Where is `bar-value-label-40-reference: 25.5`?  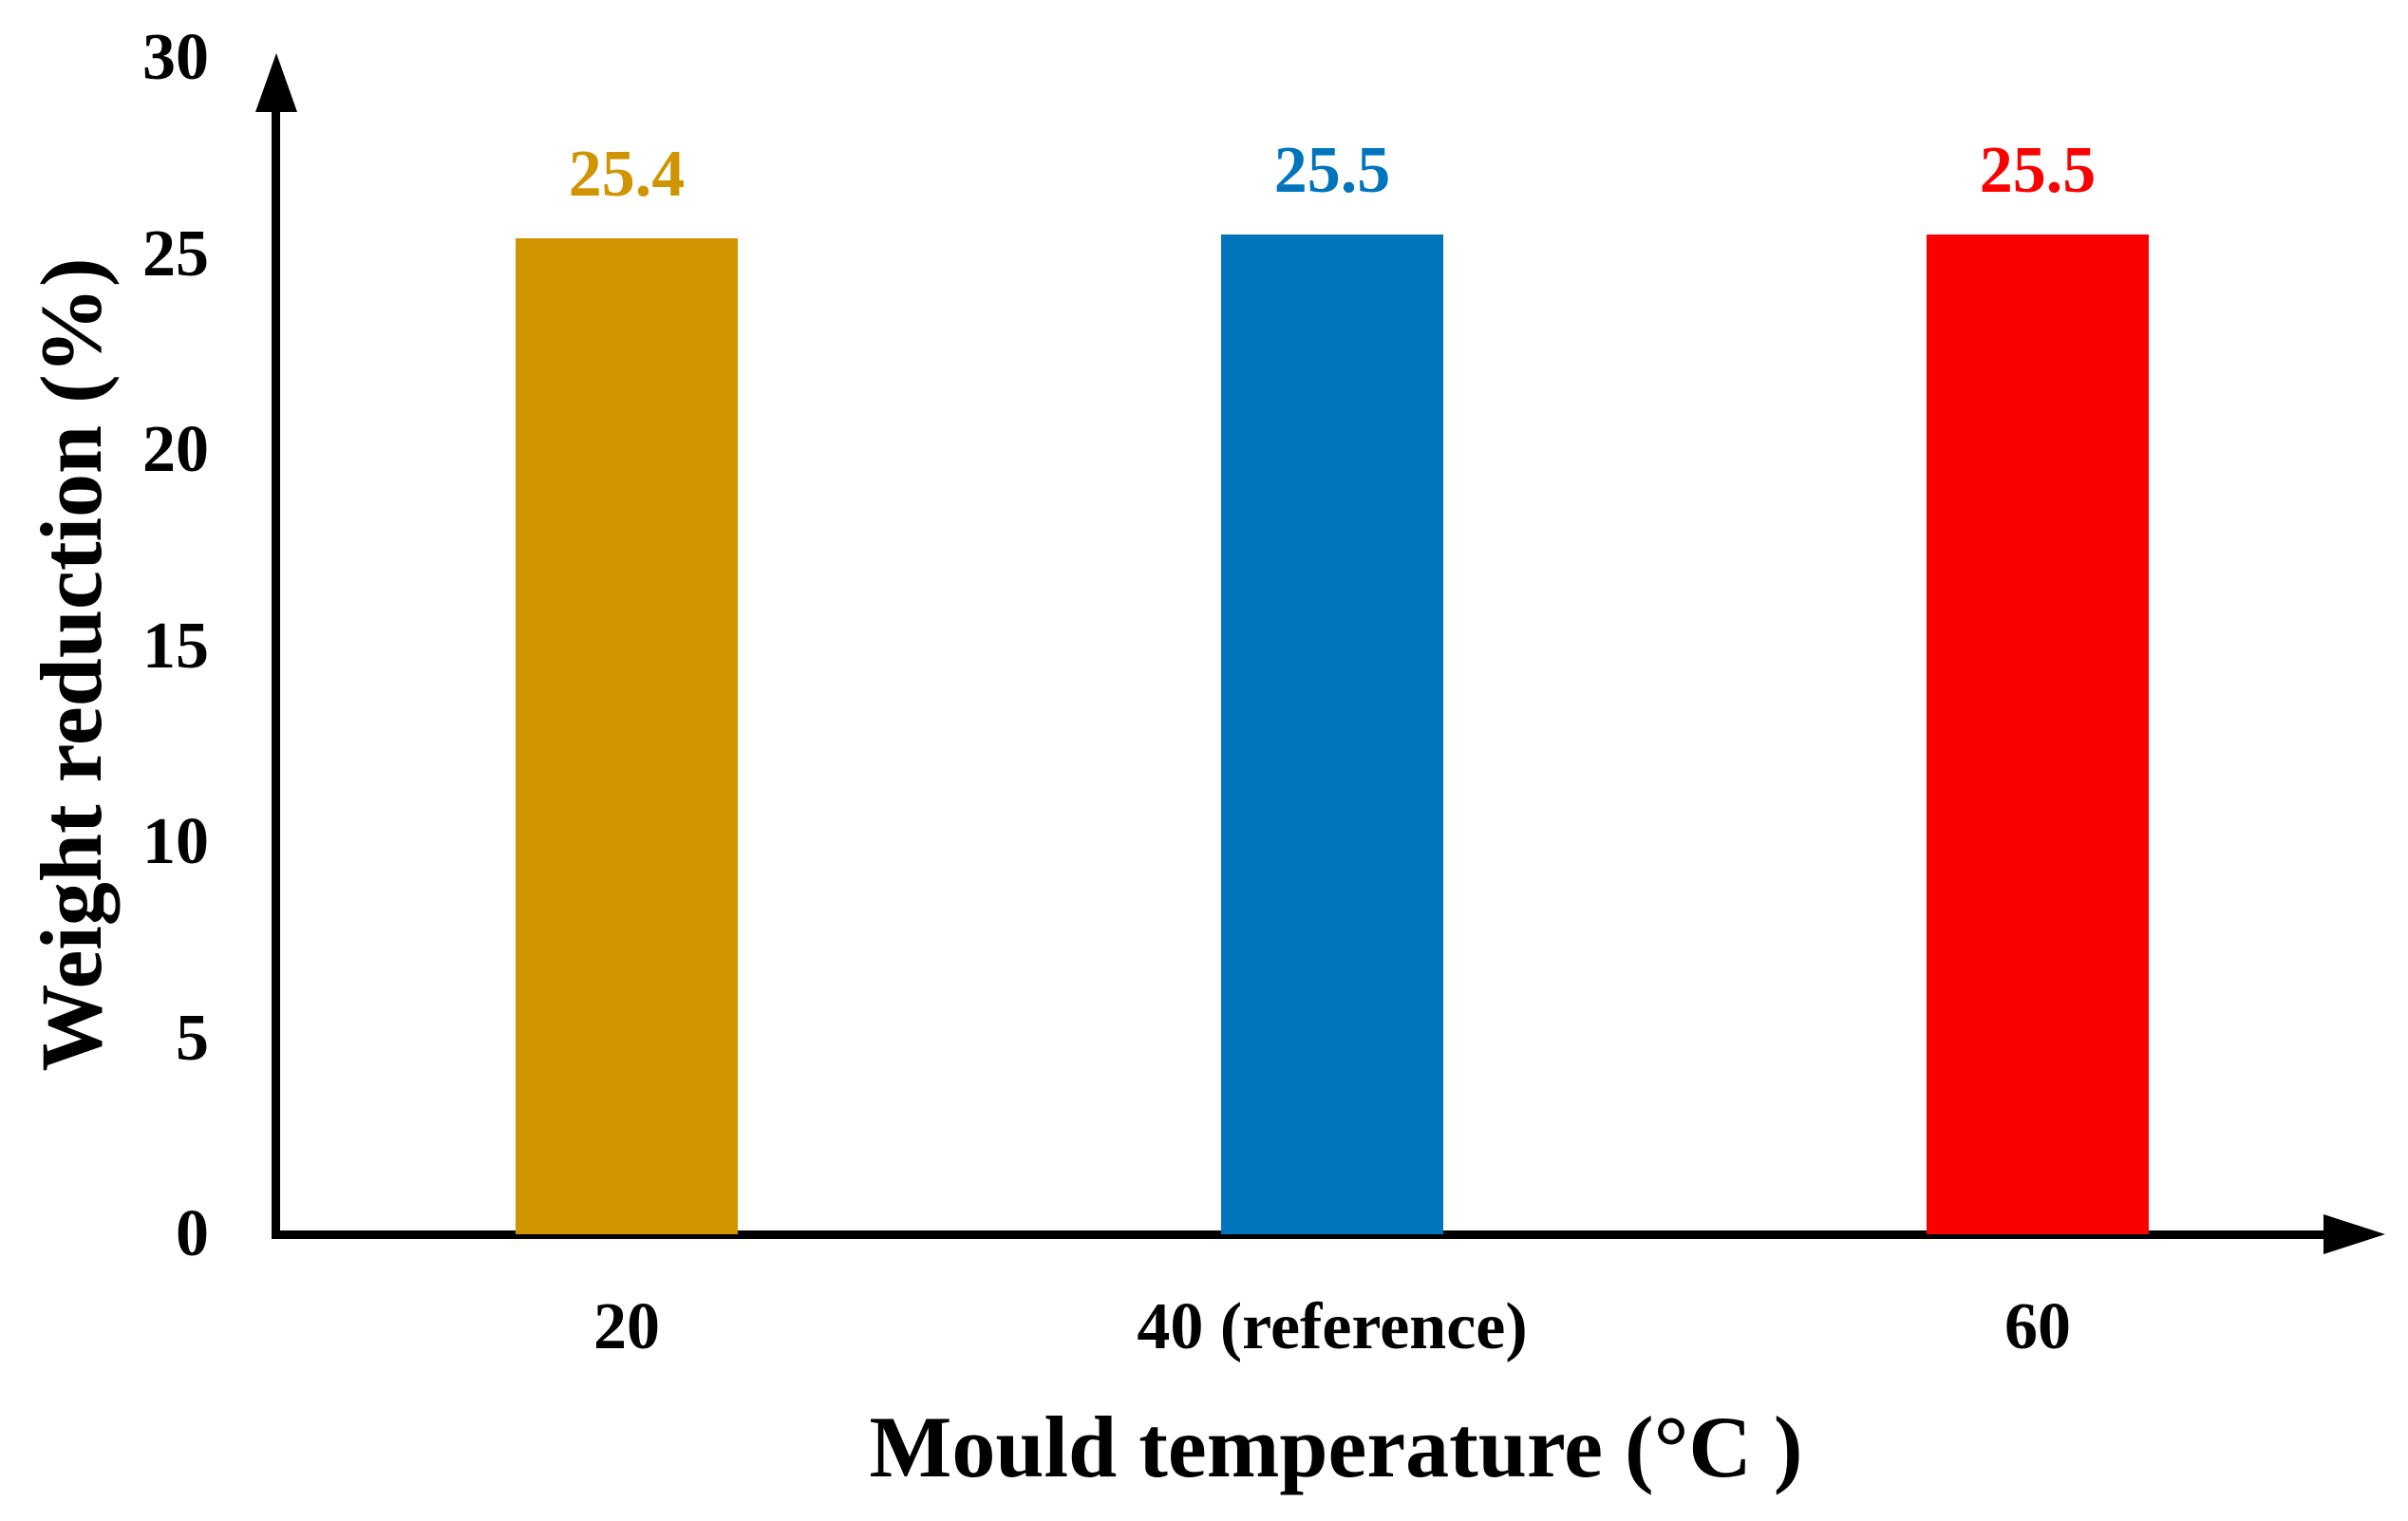
bar-value-label-40-reference: 25.5 is located at coordinates (1332, 170).